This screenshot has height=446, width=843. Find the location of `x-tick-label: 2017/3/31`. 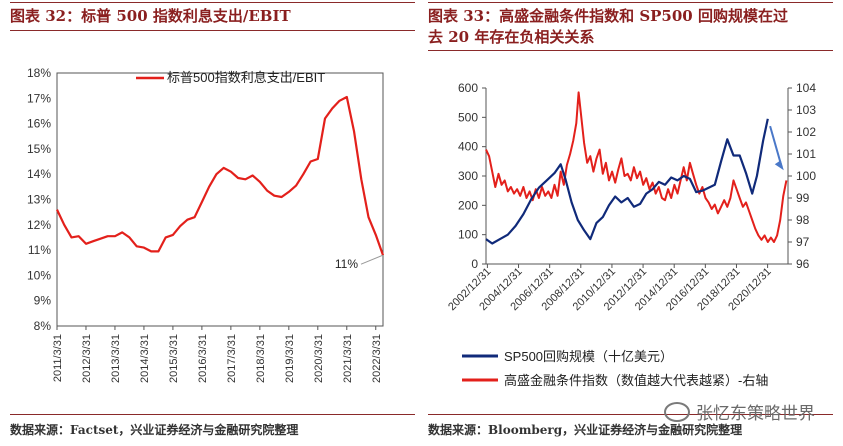

x-tick-label: 2017/3/31 is located at coordinates (232, 358).